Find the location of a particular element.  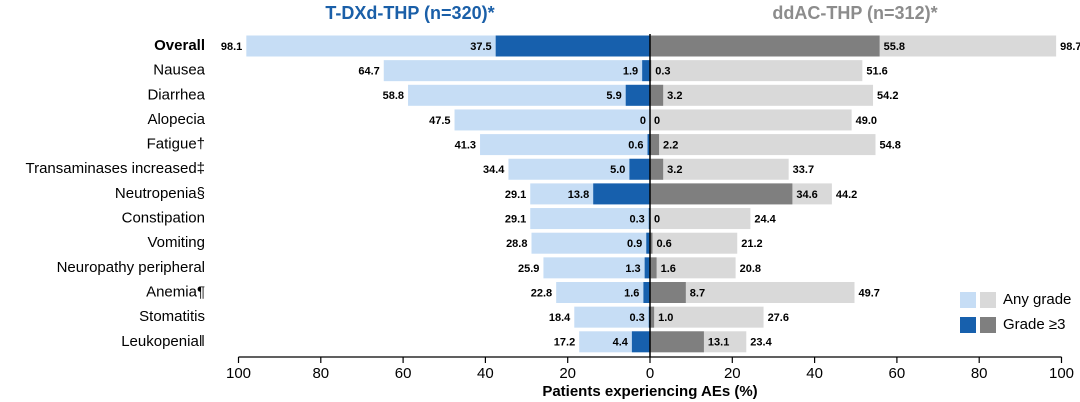

value-label: 49.7 is located at coordinates (869, 293).